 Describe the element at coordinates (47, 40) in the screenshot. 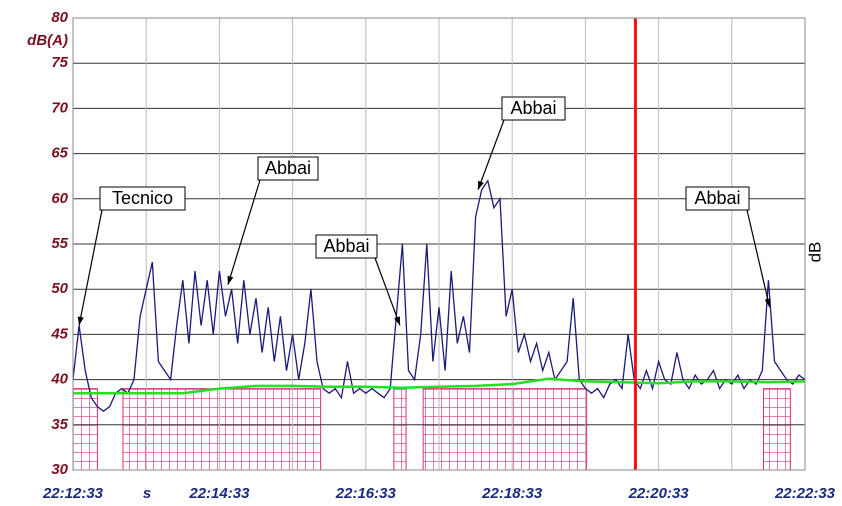

I see `y-axis-label: dB(A)` at that location.